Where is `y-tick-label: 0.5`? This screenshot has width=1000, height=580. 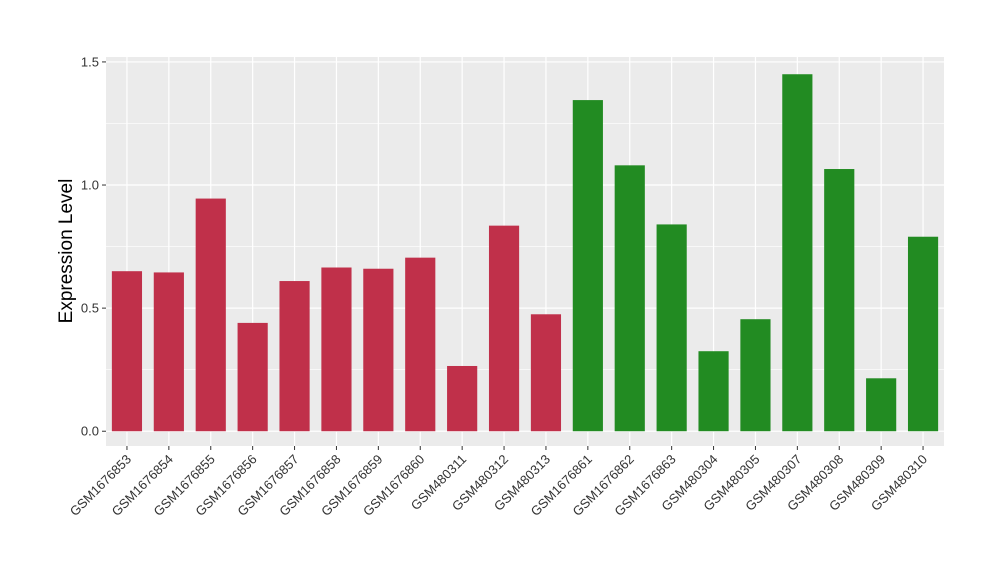
y-tick-label: 0.5 is located at coordinates (90, 308).